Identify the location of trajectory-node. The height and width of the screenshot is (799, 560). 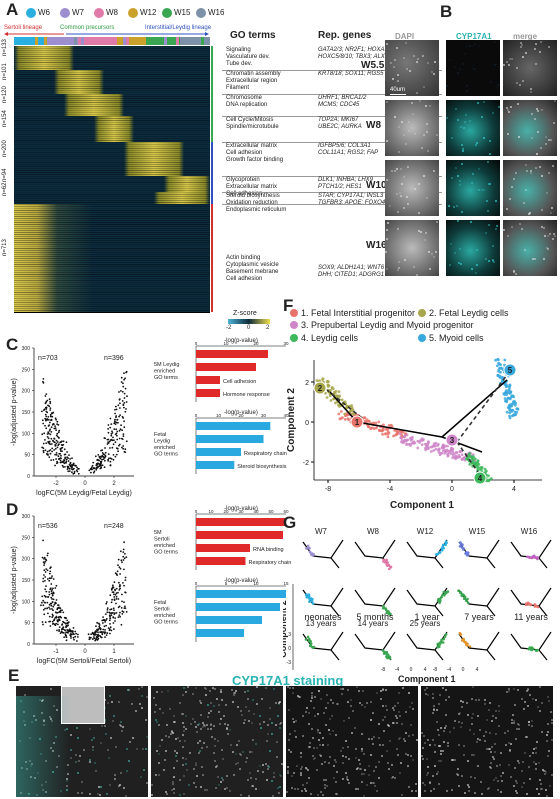
(510, 370).